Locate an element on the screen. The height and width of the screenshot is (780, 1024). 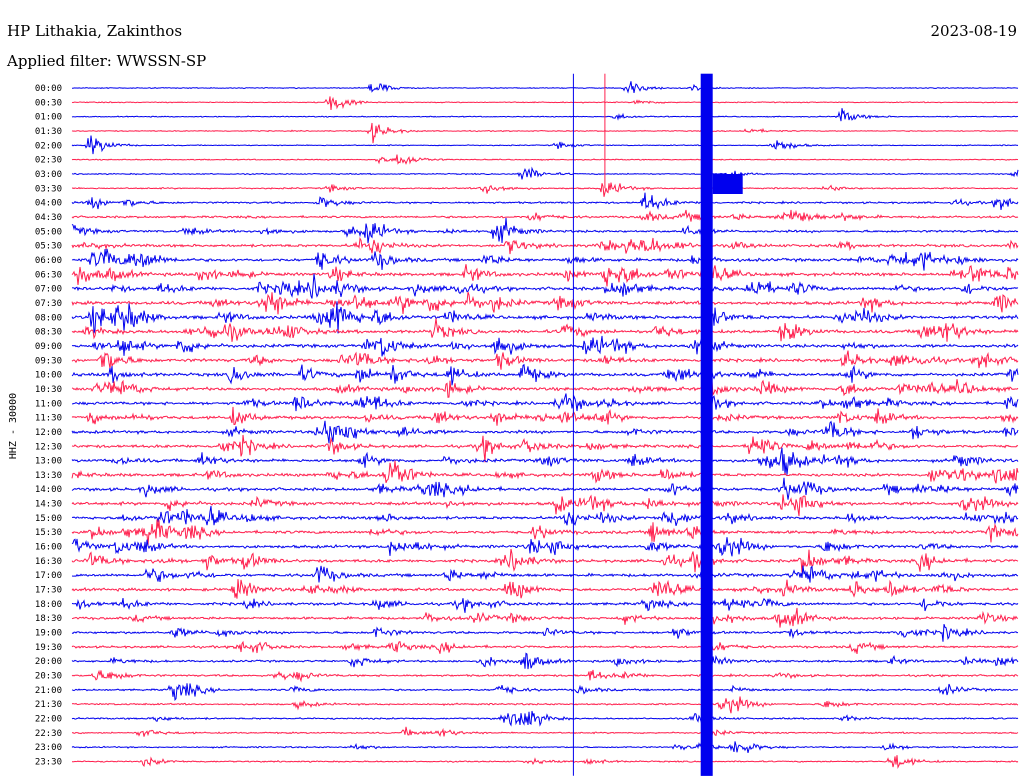
row-time-label: 23:30 is located at coordinates (48, 763).